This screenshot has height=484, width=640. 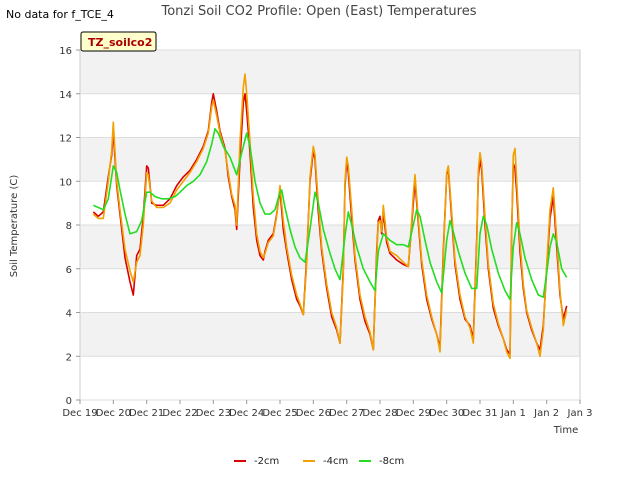 What do you see at coordinates (565, 430) in the screenshot?
I see `x-axis-label: Time` at bounding box center [565, 430].